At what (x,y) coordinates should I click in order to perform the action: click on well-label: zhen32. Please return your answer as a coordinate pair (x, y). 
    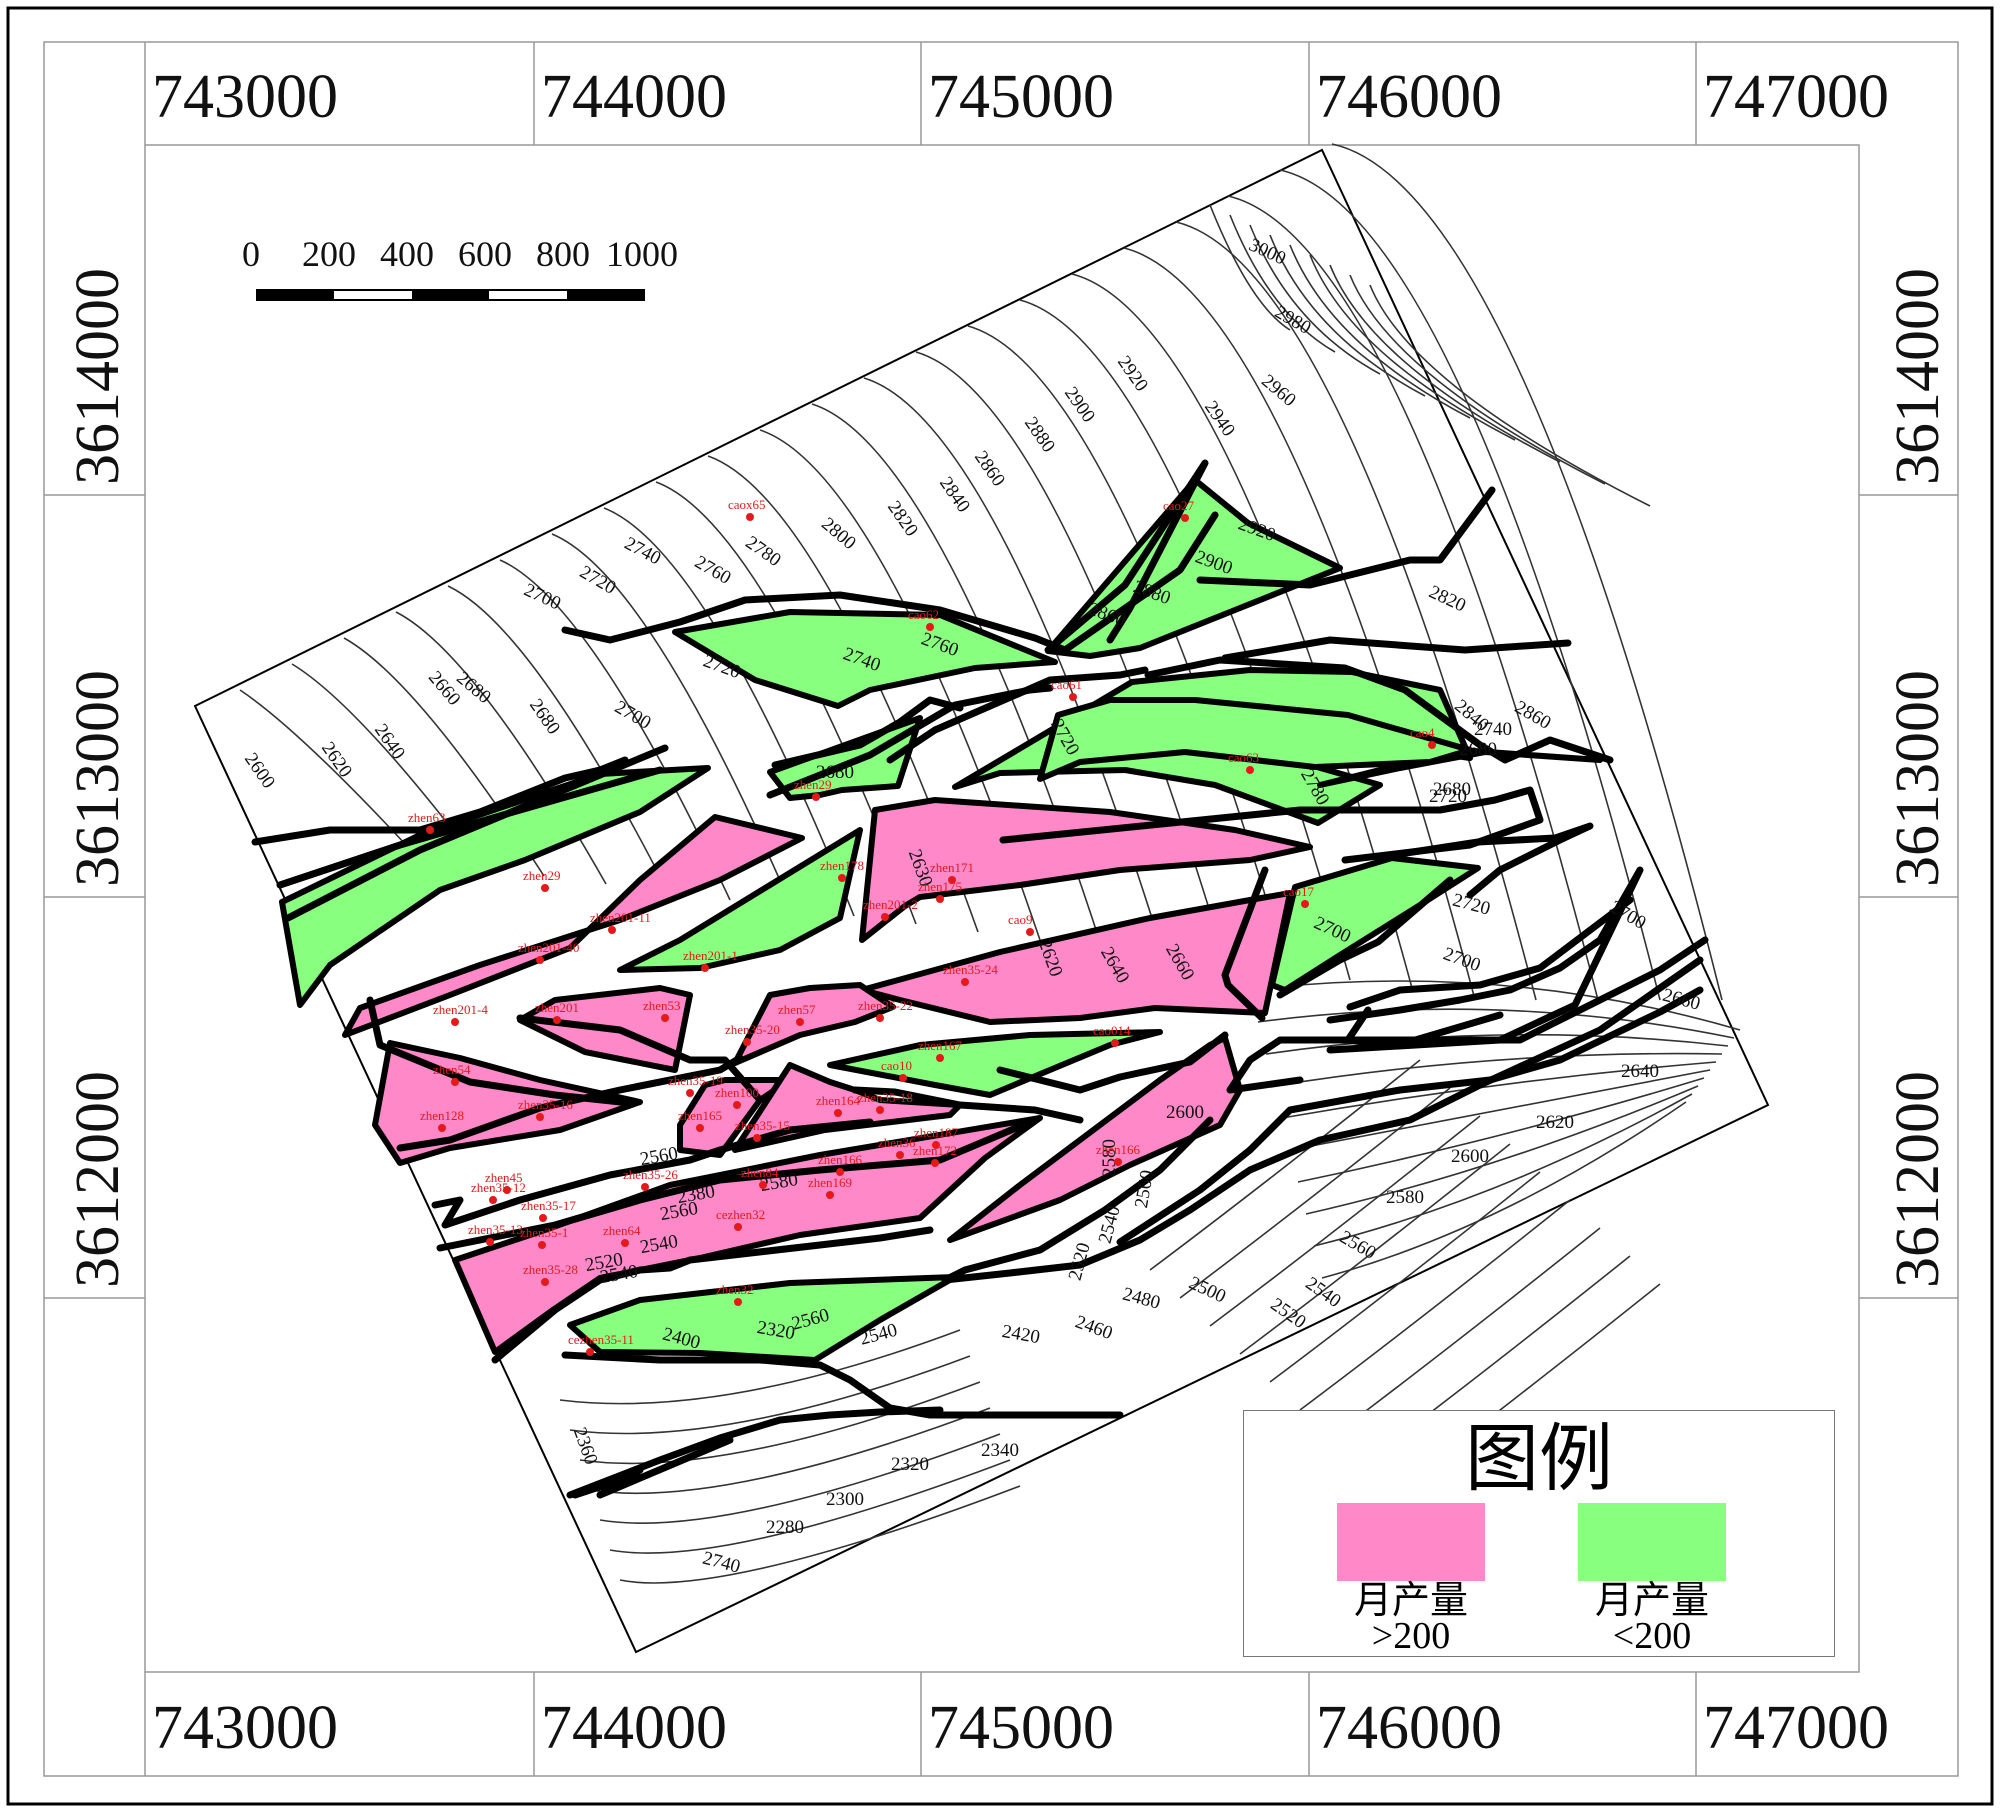
    Looking at the image, I should click on (735, 1289).